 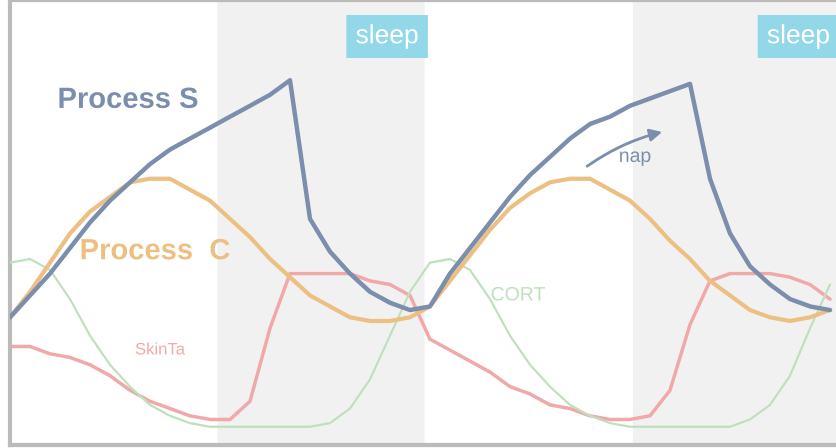 What do you see at coordinates (156, 249) in the screenshot?
I see `series-label: Process C` at bounding box center [156, 249].